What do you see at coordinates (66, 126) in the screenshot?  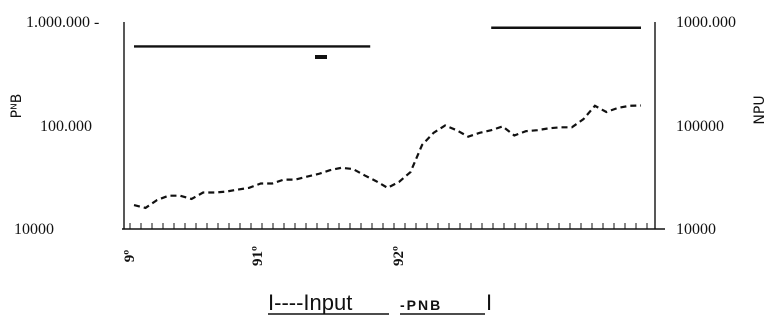 I see `y-left-tick-label: 100.000` at bounding box center [66, 126].